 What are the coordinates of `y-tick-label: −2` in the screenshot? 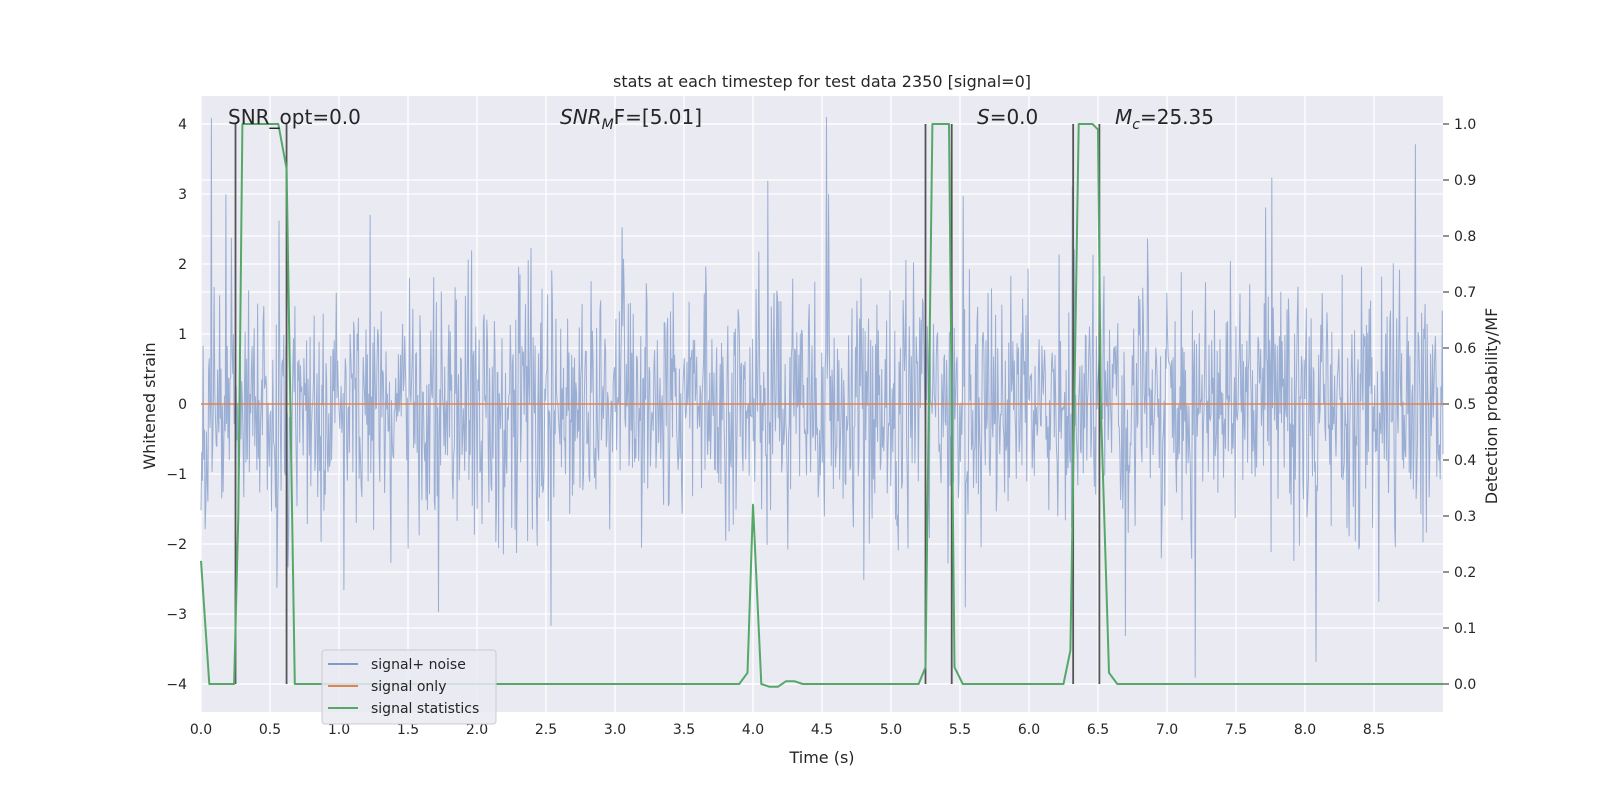 It's located at (176, 545).